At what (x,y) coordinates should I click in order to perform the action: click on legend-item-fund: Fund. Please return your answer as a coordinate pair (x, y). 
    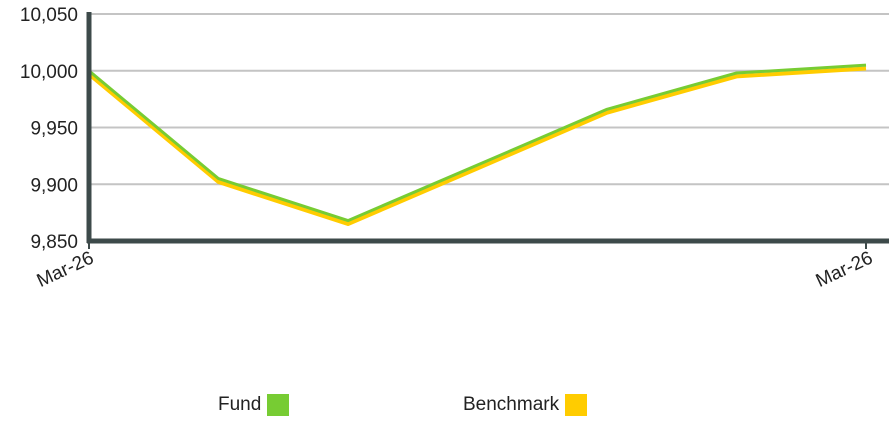
    Looking at the image, I should click on (254, 405).